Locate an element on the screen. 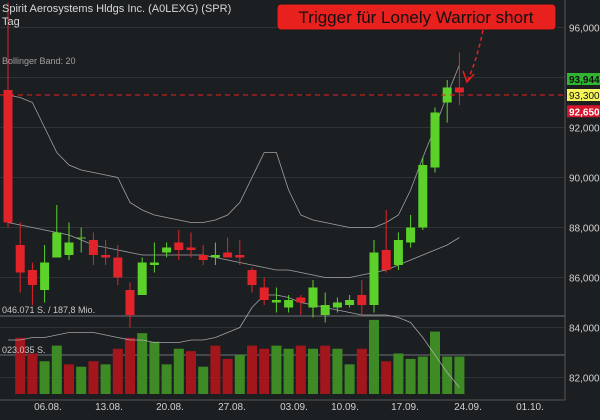 The width and height of the screenshot is (600, 420). x-tick-label: 17.09. is located at coordinates (405, 407).